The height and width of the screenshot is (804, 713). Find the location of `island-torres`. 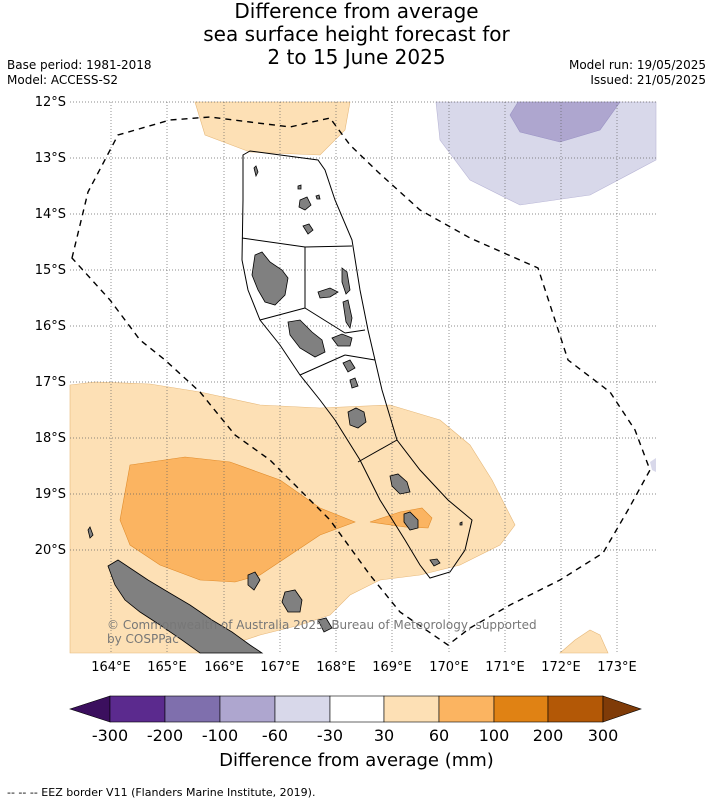

island-torres is located at coordinates (256, 171).